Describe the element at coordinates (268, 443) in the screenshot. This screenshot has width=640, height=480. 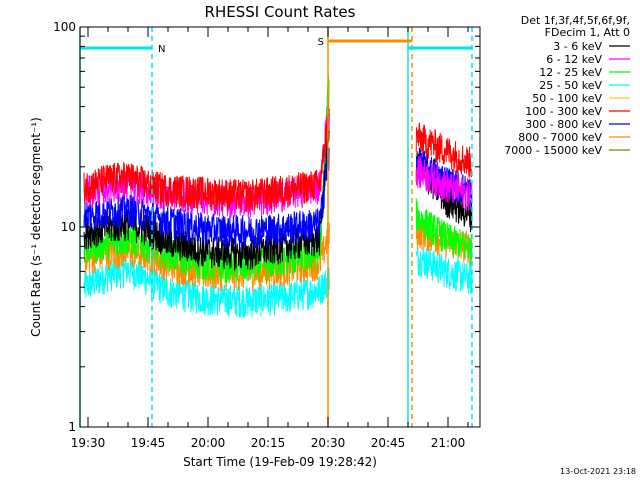
I see `x-tick-label-3: 20:15` at that location.